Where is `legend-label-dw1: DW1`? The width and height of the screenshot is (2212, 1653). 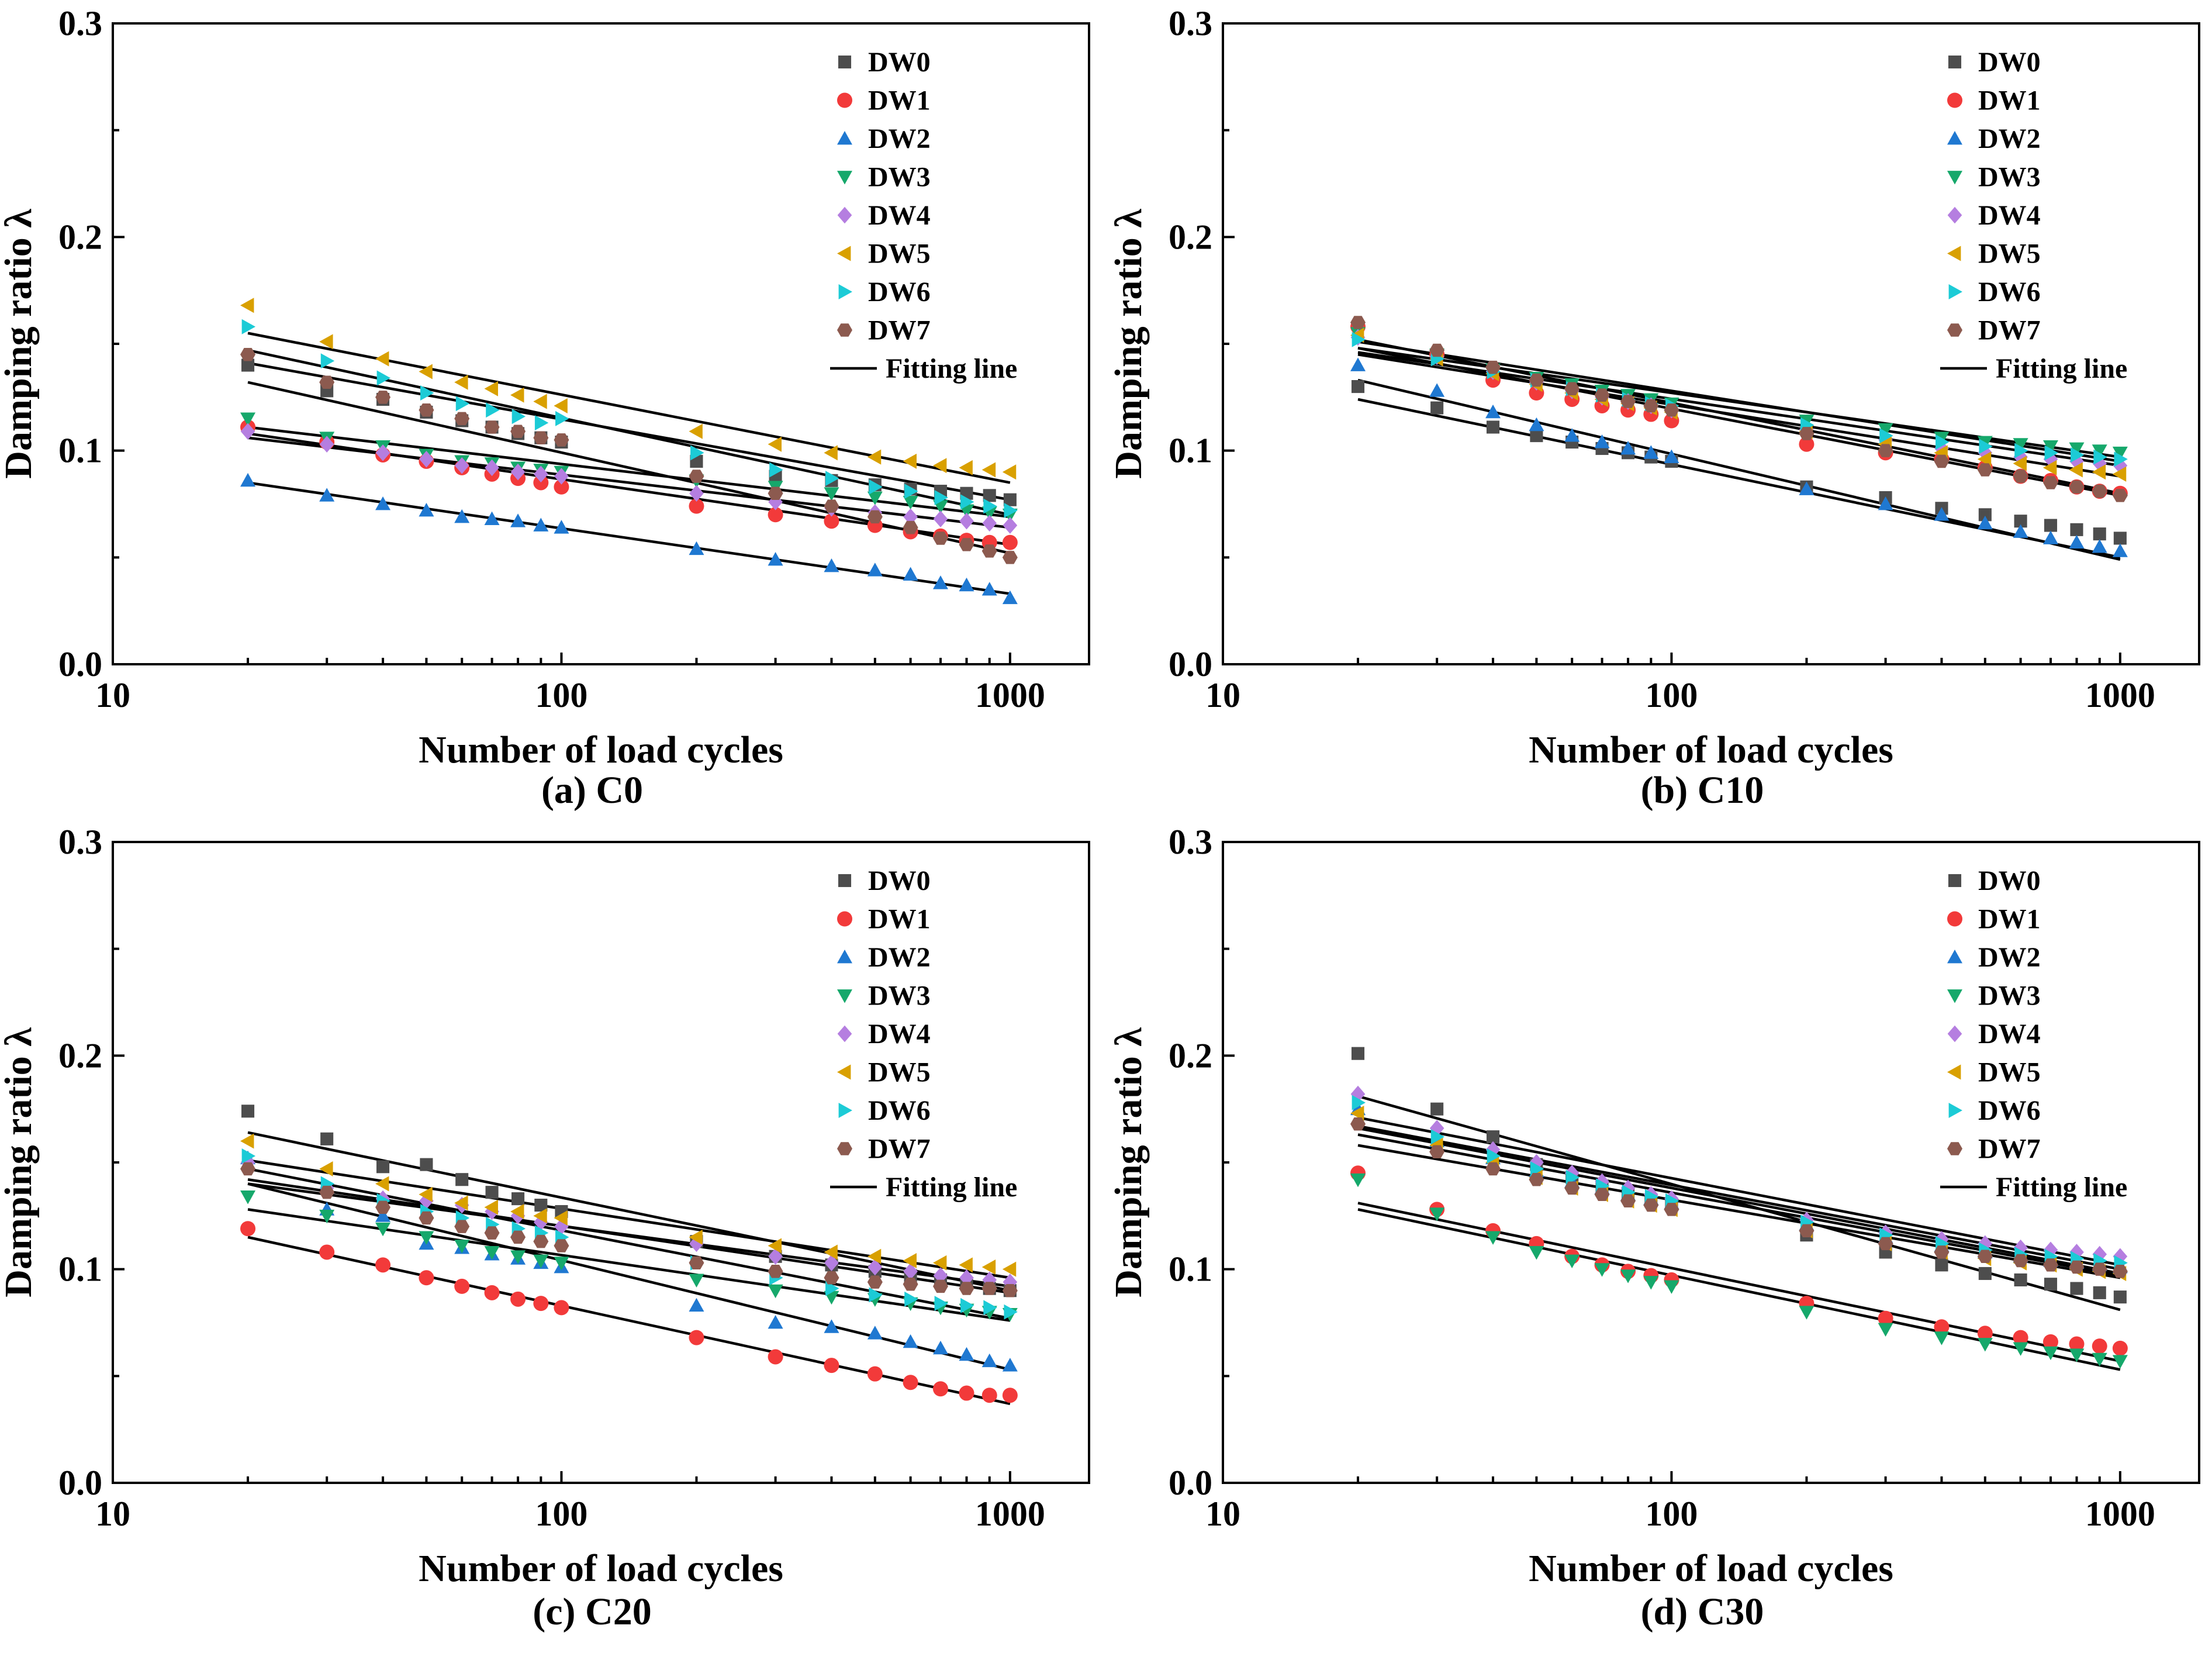 legend-label-dw1: DW1 is located at coordinates (899, 919).